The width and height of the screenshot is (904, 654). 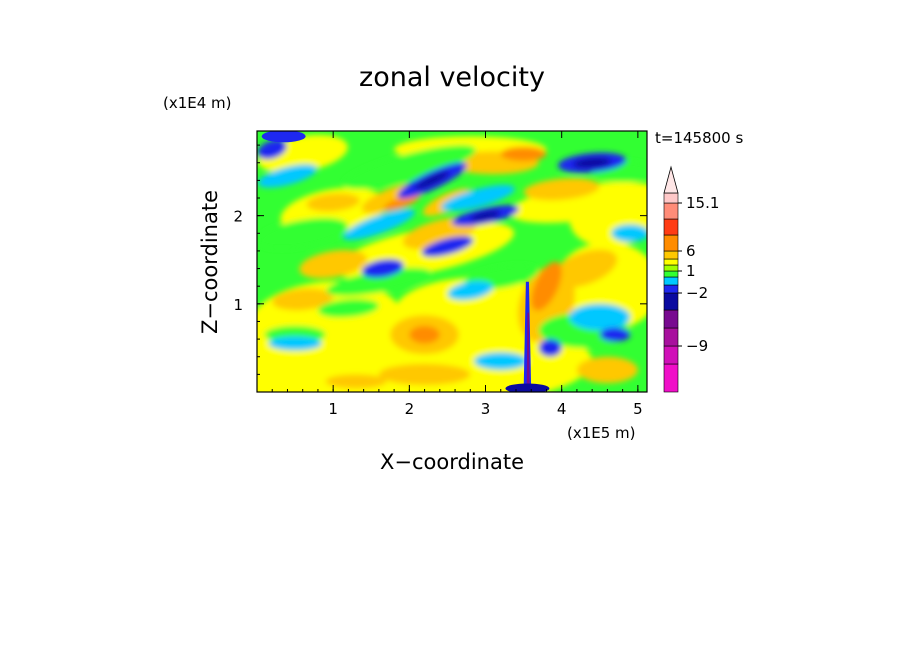 What do you see at coordinates (702, 203) in the screenshot?
I see `colorbar-tick-label: 15.1` at bounding box center [702, 203].